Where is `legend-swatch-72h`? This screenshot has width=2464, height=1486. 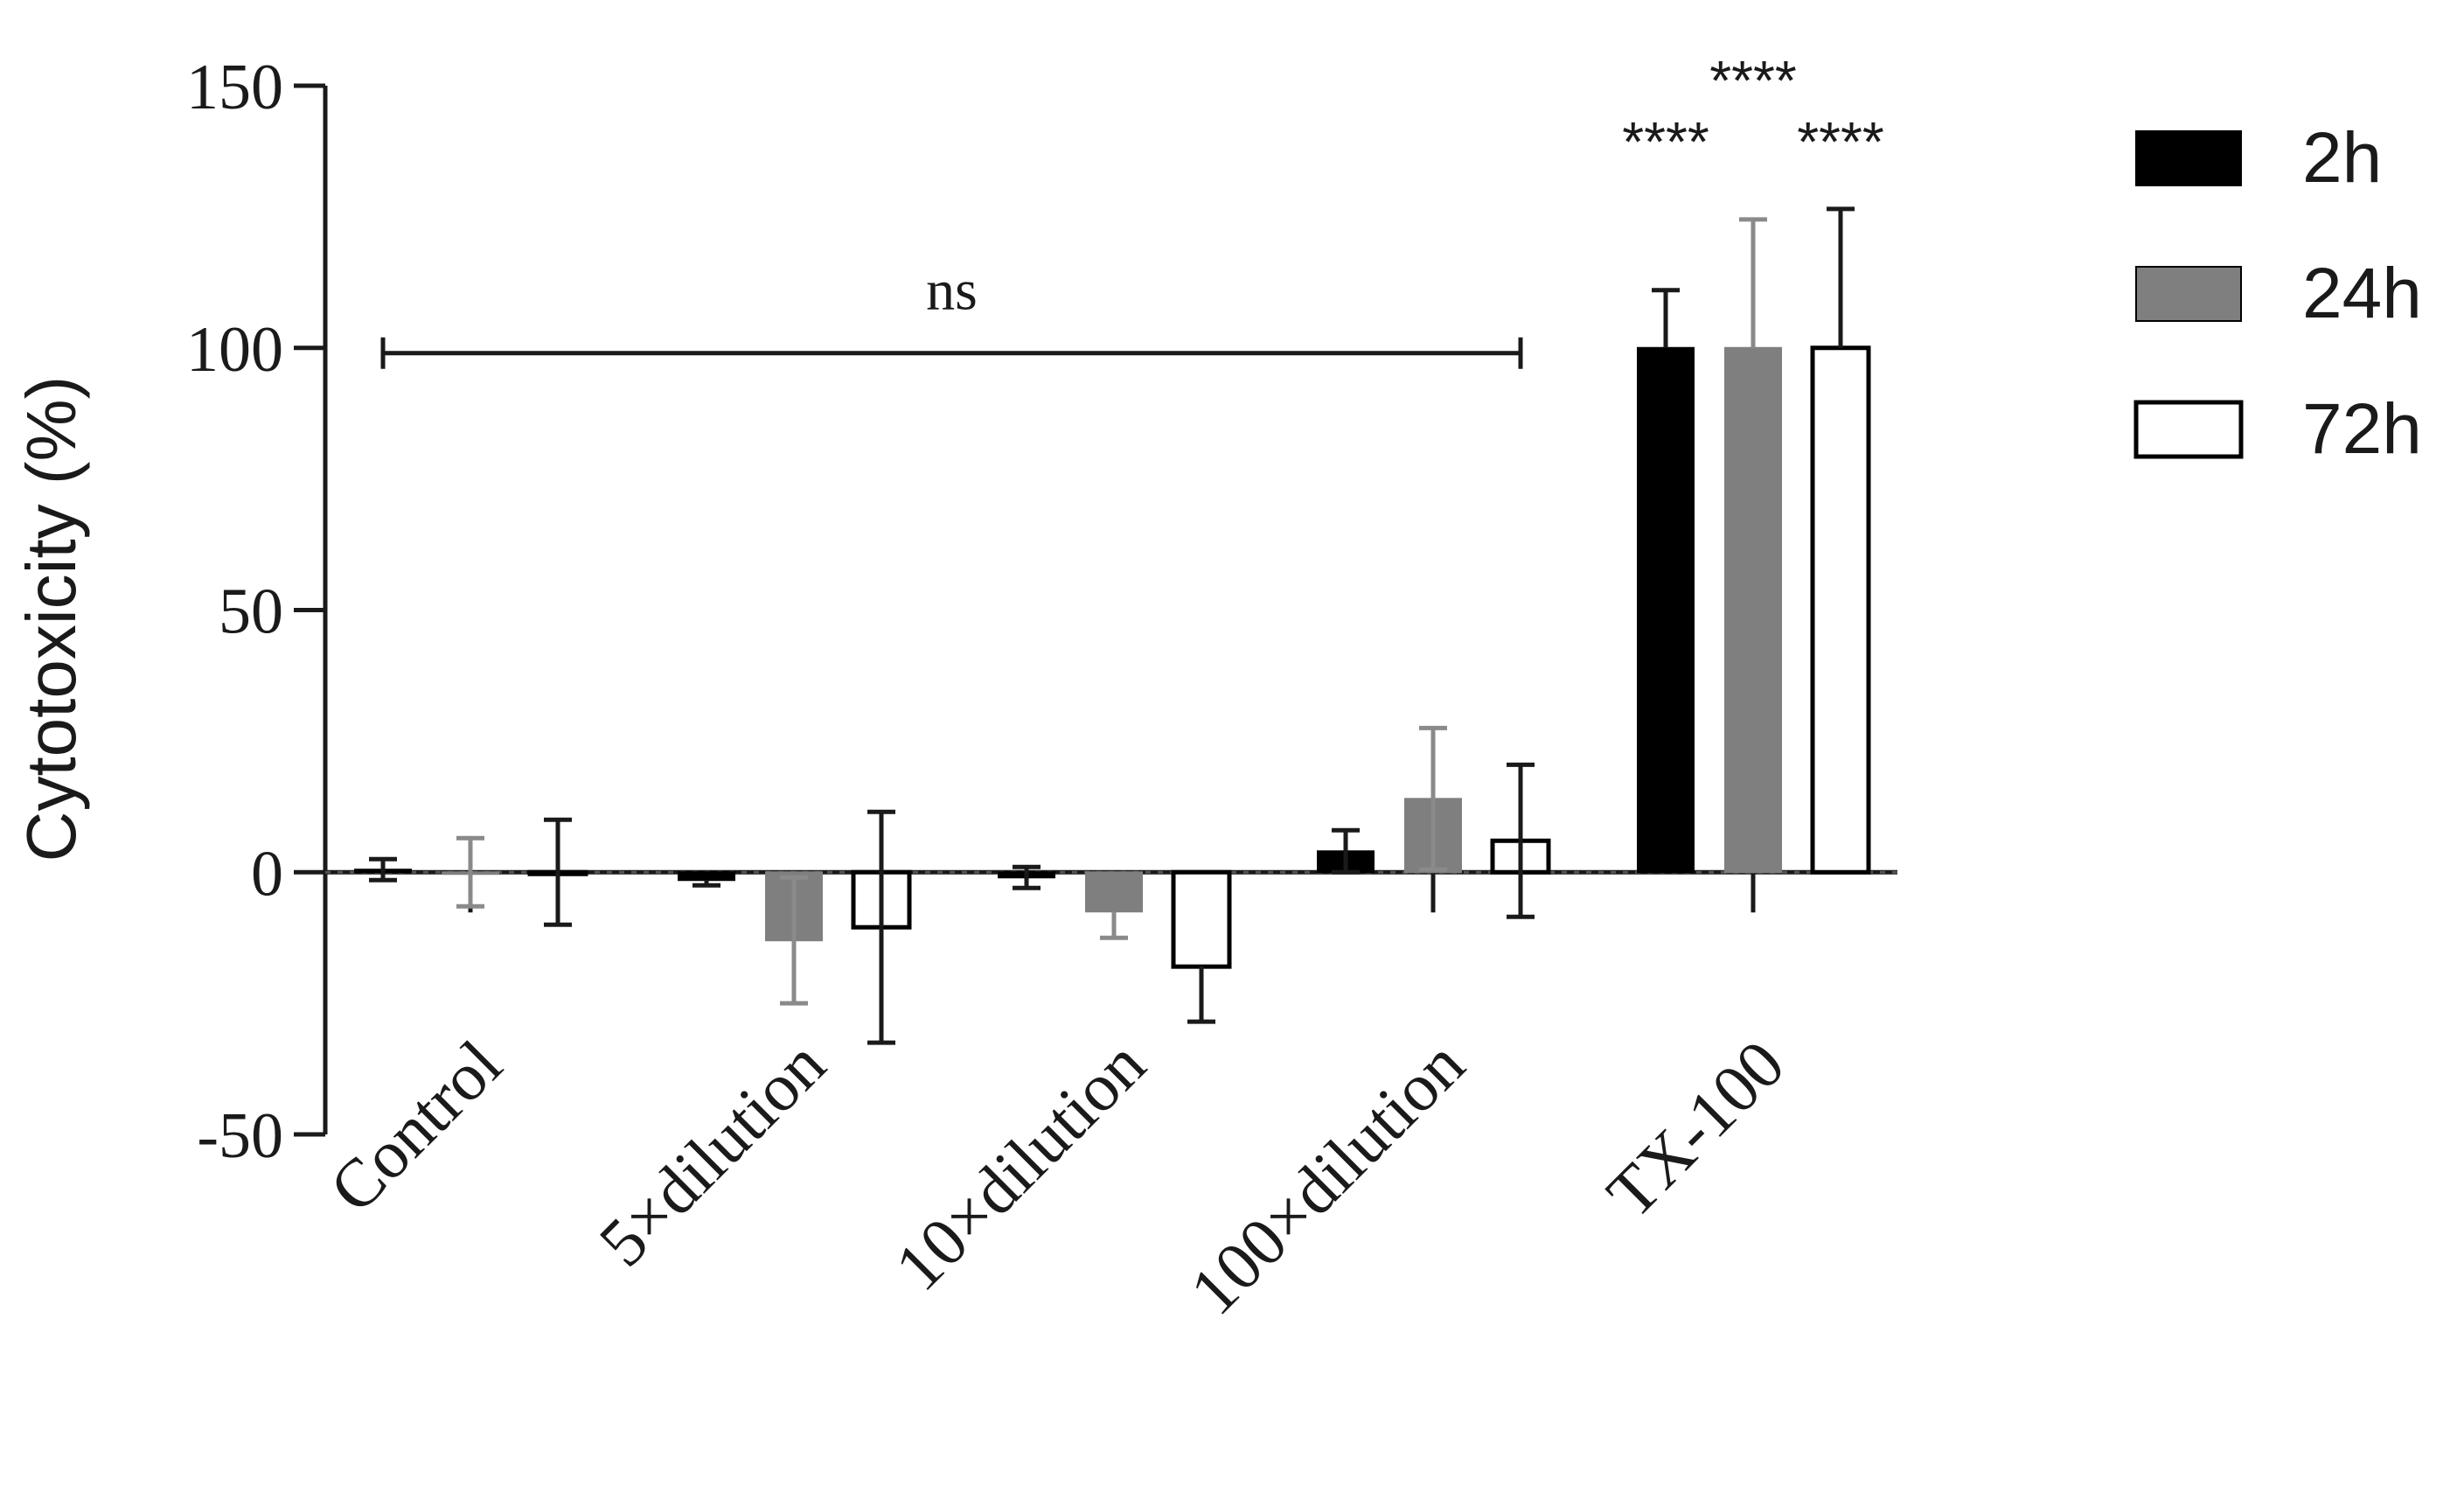
legend-swatch-72h is located at coordinates (2188, 429).